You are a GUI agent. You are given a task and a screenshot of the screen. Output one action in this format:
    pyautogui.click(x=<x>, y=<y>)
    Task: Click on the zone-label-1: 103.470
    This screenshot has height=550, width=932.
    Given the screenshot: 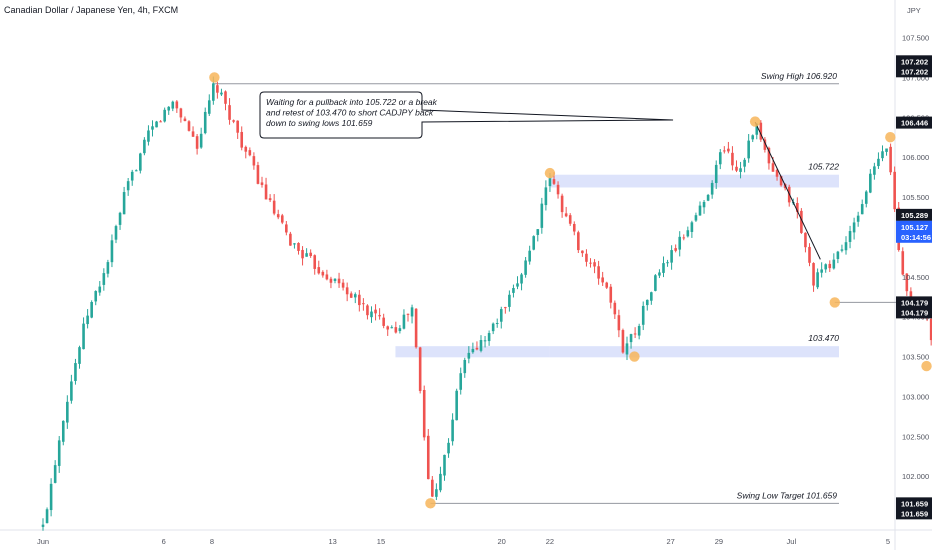 What is the action you would take?
    pyautogui.click(x=823, y=338)
    